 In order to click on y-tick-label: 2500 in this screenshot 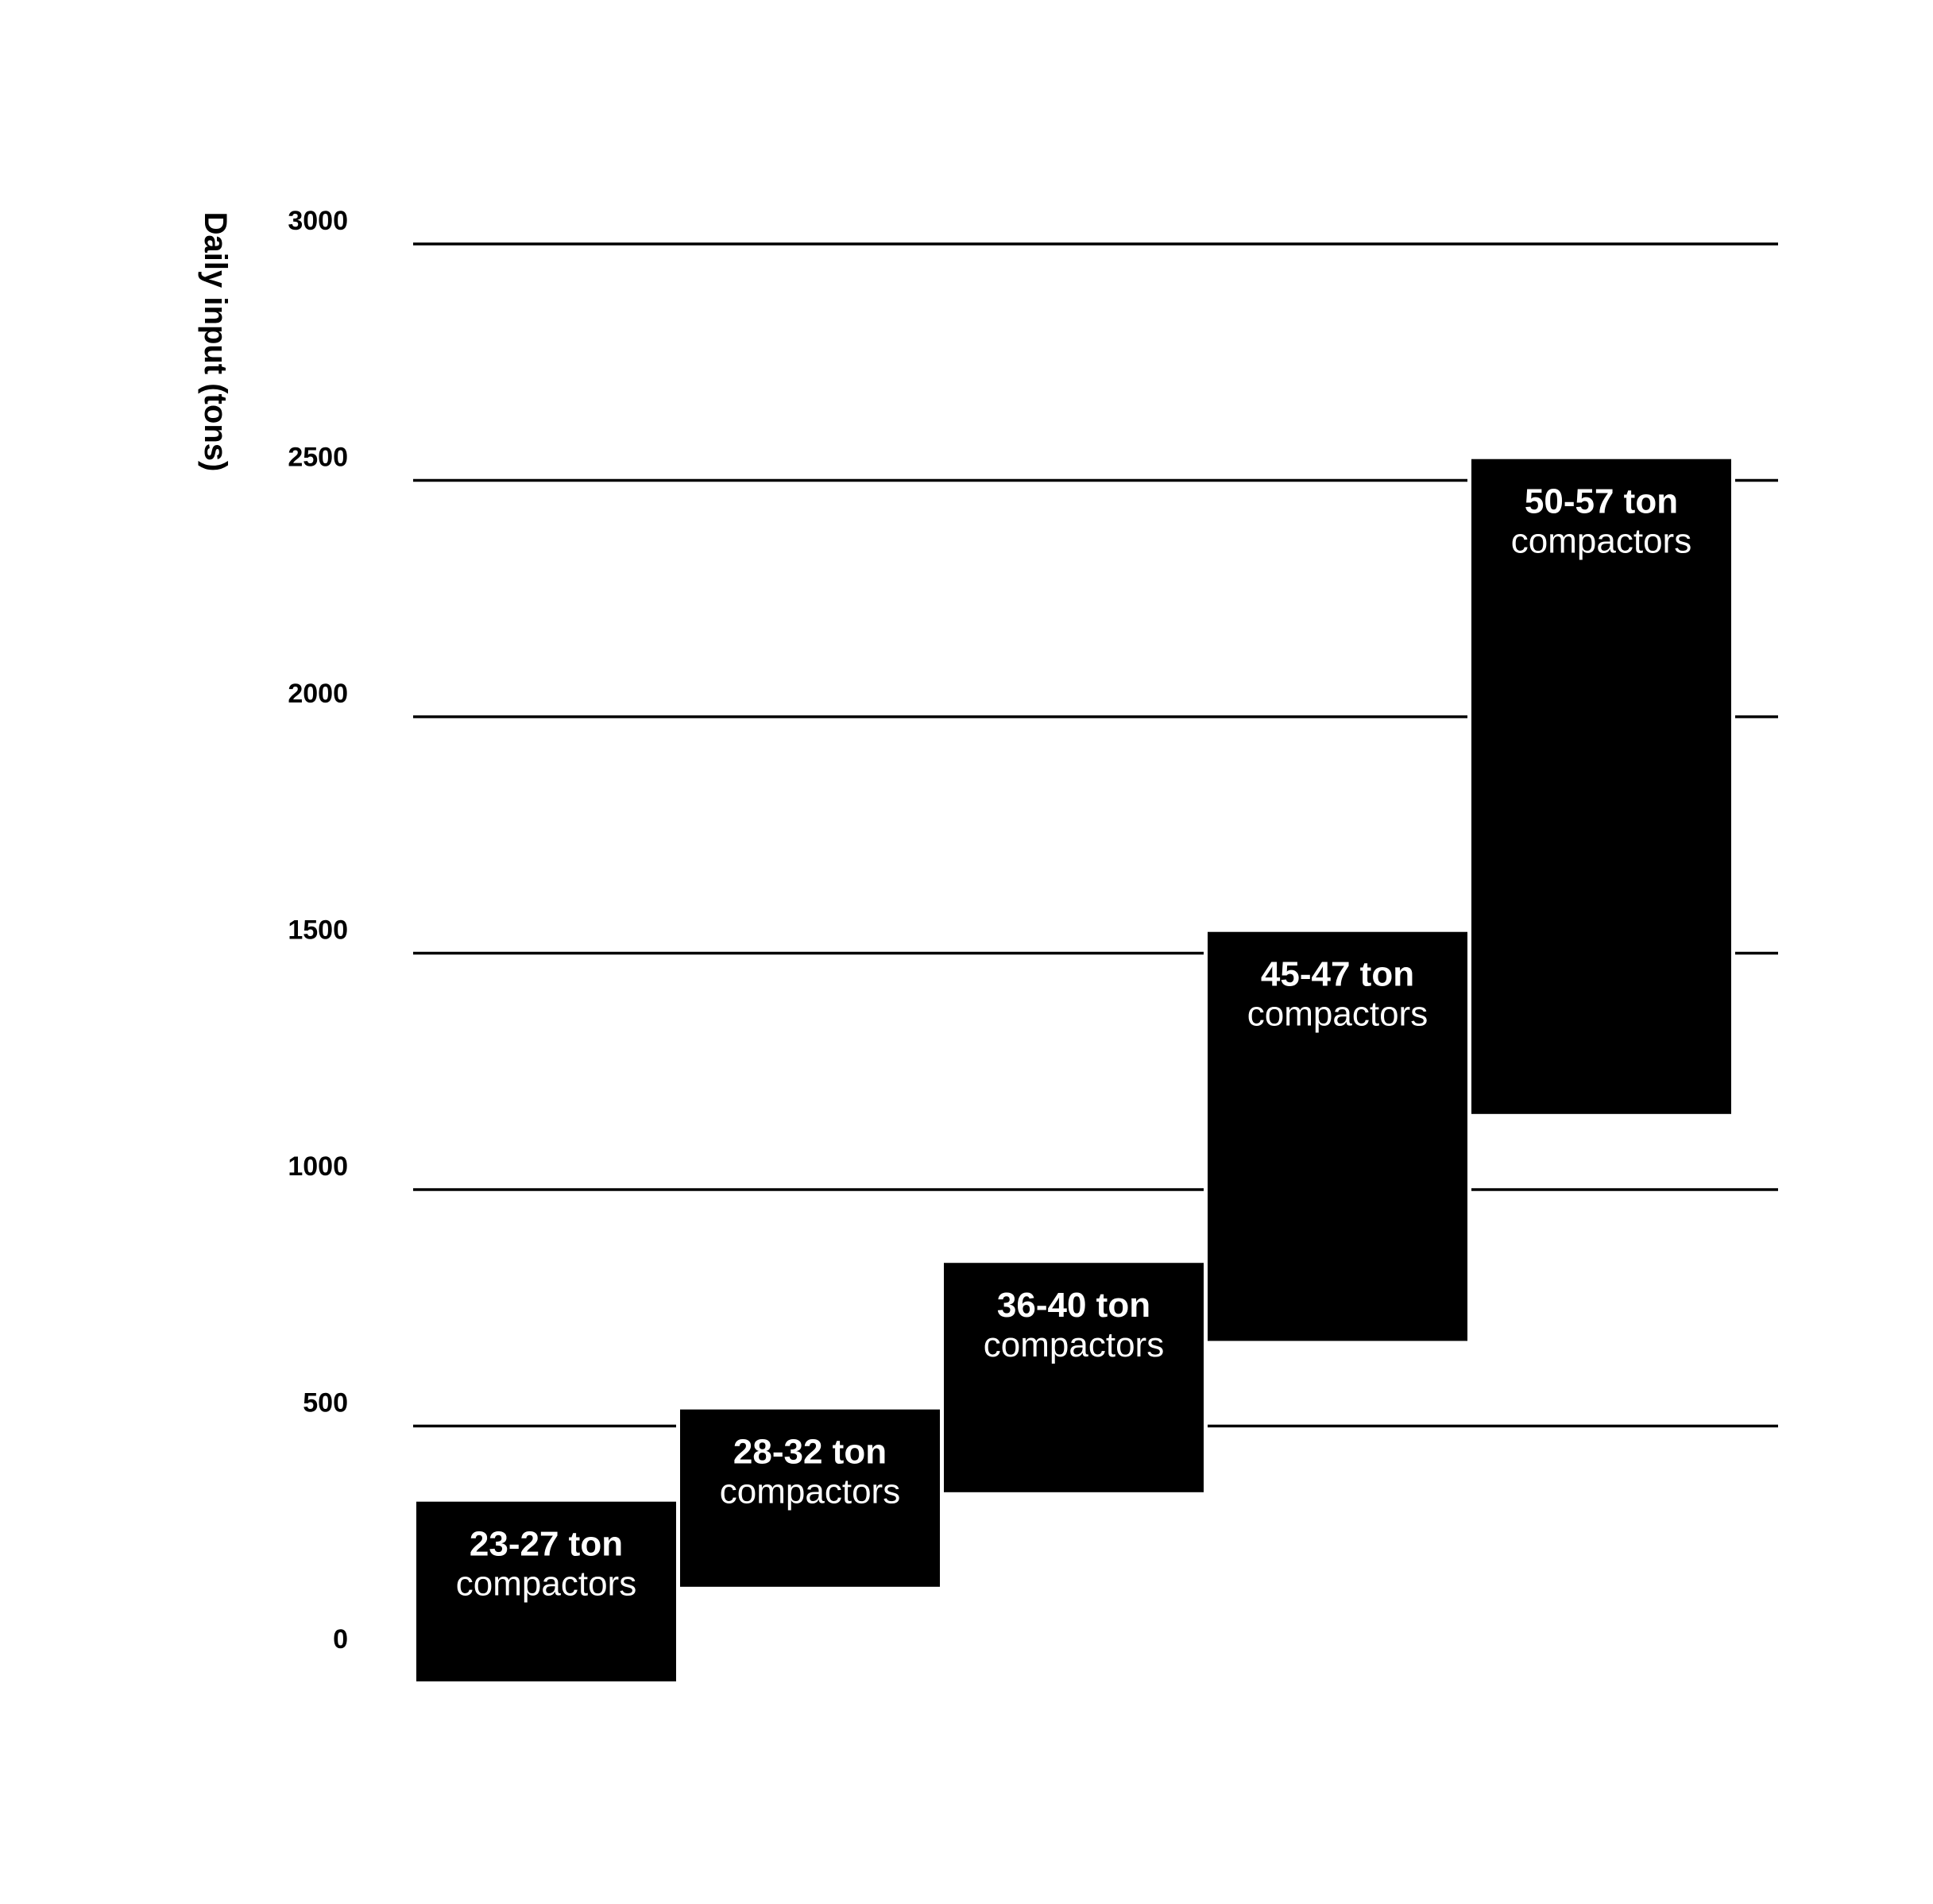, I will do `click(318, 458)`.